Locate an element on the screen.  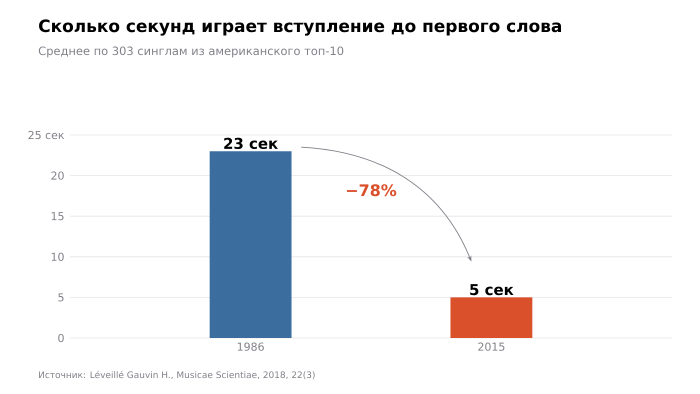
x-tick-label: 1986 is located at coordinates (251, 346).